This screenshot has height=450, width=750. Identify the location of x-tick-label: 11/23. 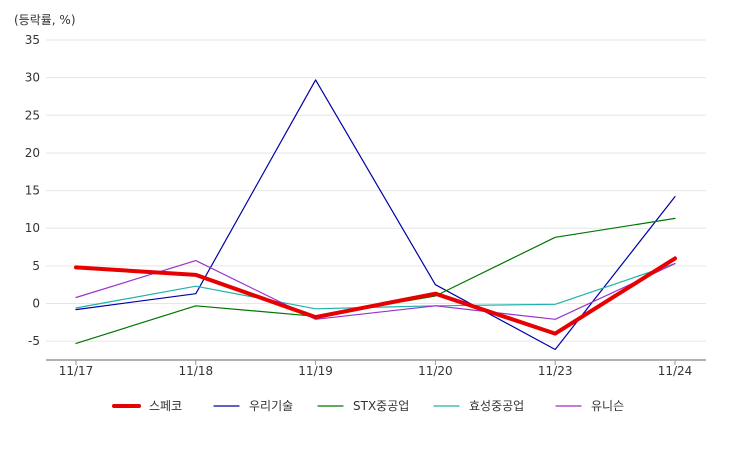
(555, 371).